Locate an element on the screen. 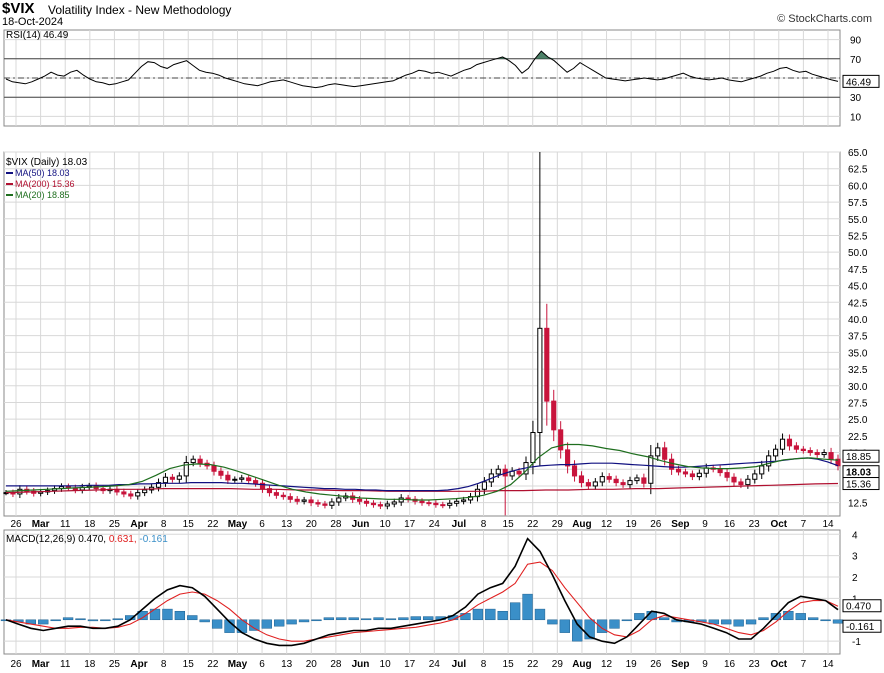 Image resolution: width=884 pixels, height=673 pixels. macd-value-label: 0.470 is located at coordinates (858, 607).